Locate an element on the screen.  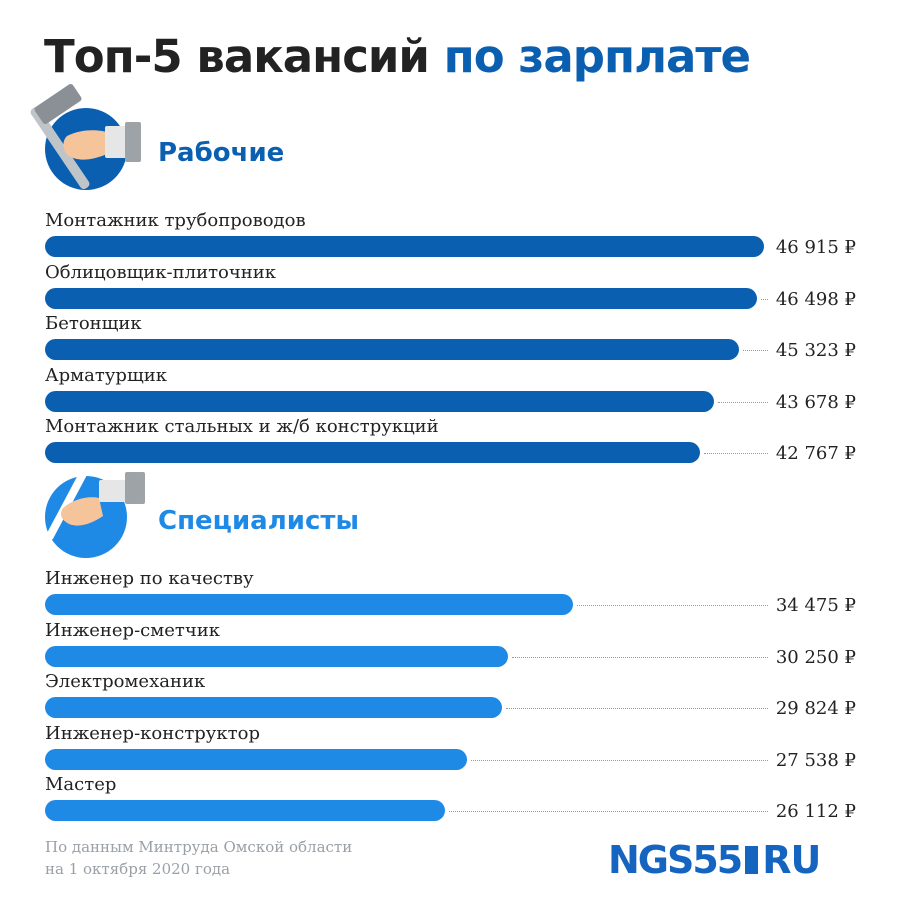
bar-category-label: Облицовщик-плиточник is located at coordinates (161, 272).